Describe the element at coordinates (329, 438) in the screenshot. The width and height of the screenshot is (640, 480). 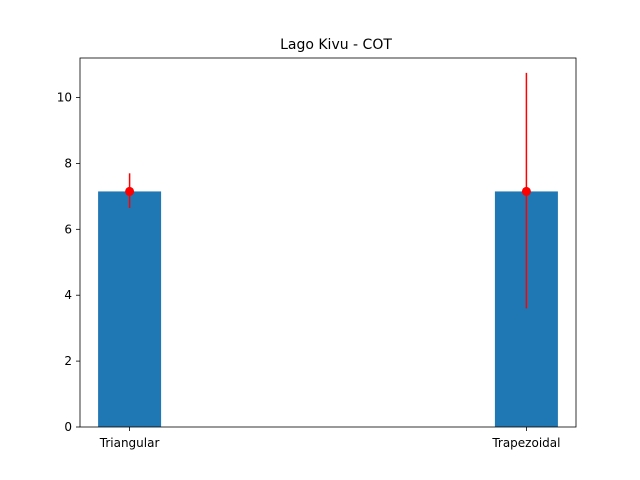
I see `x-ticks-group: Triangular Trapezoidal` at that location.